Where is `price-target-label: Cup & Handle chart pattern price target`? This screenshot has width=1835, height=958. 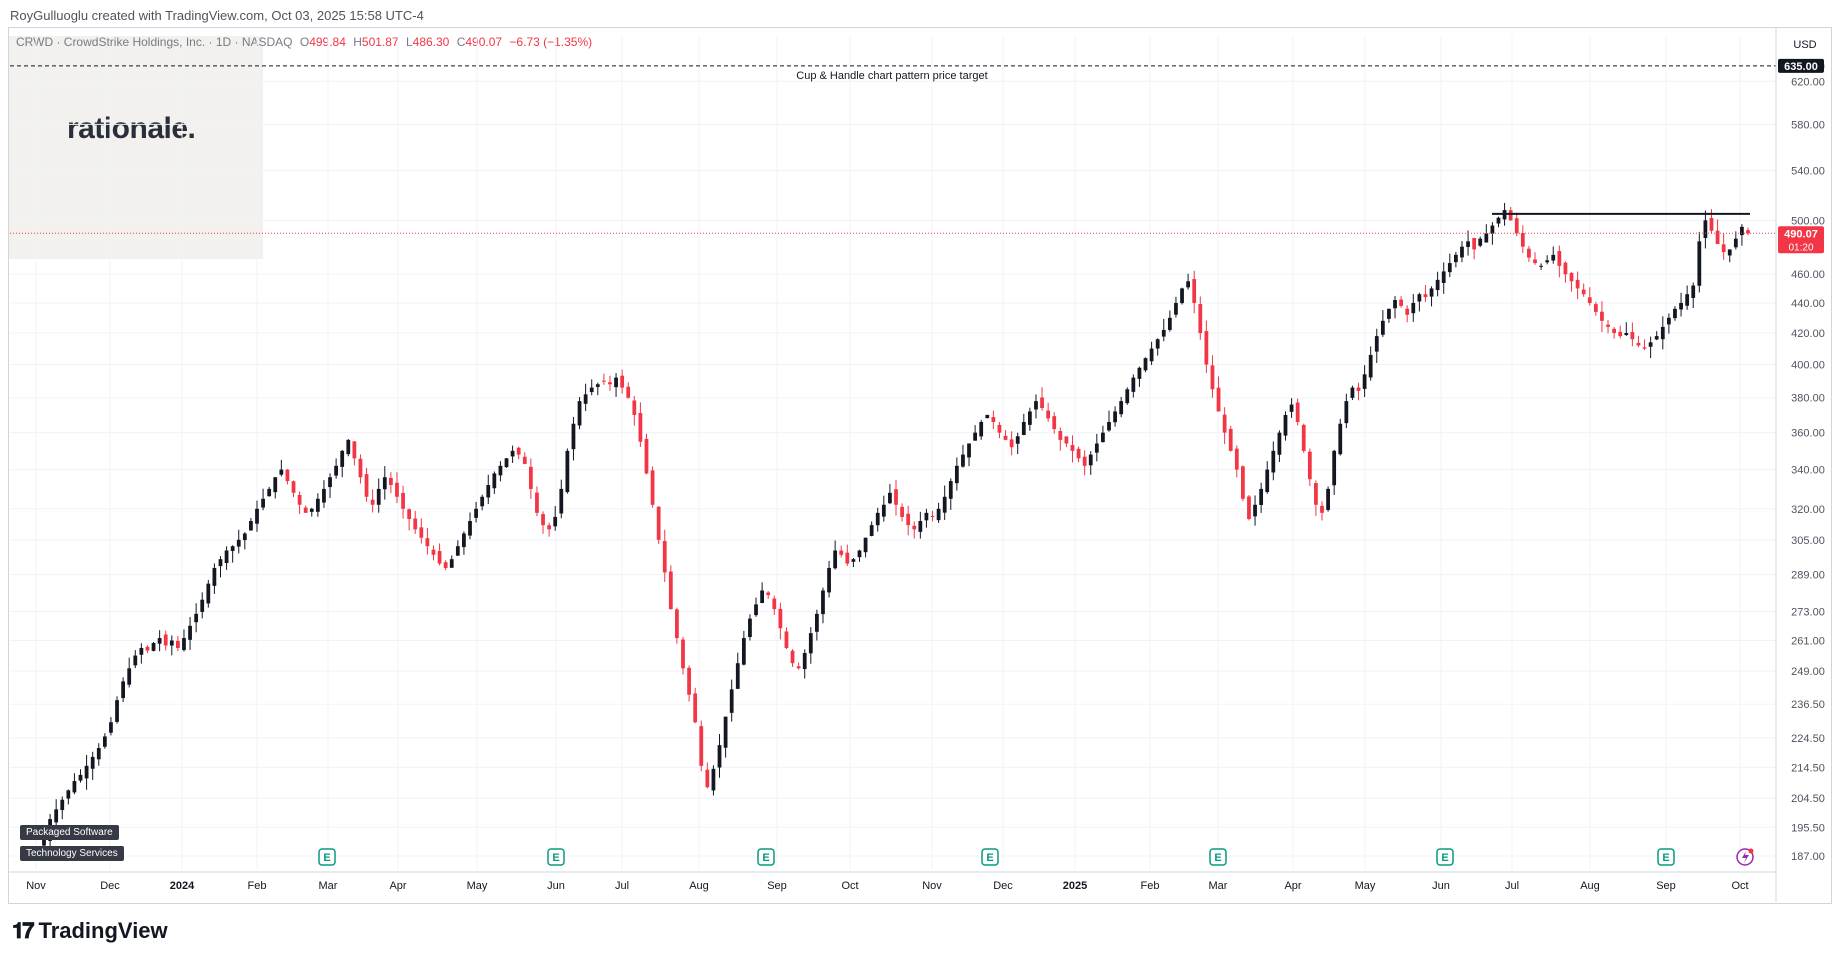 price-target-label: Cup & Handle chart pattern price target is located at coordinates (891, 76).